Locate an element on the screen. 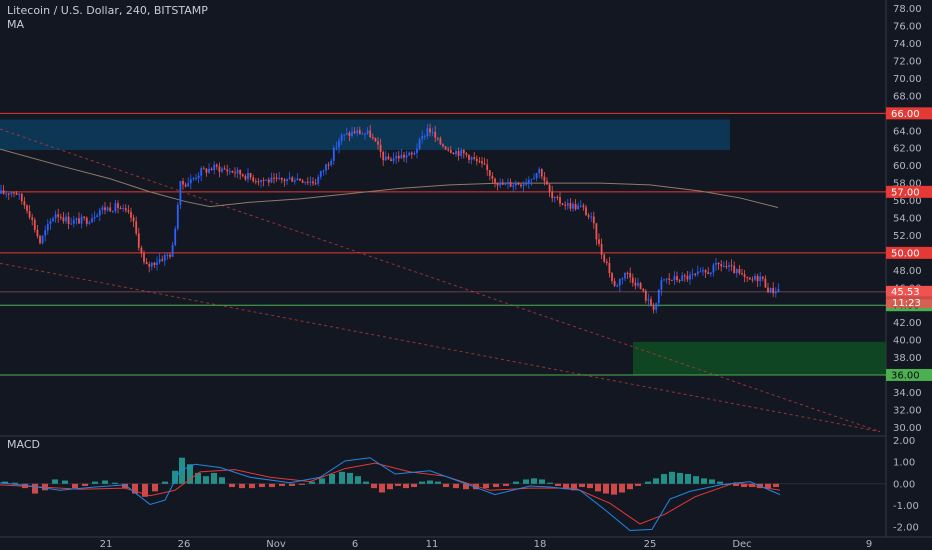 The width and height of the screenshot is (932, 550). time-tick-label: 9 is located at coordinates (869, 544).